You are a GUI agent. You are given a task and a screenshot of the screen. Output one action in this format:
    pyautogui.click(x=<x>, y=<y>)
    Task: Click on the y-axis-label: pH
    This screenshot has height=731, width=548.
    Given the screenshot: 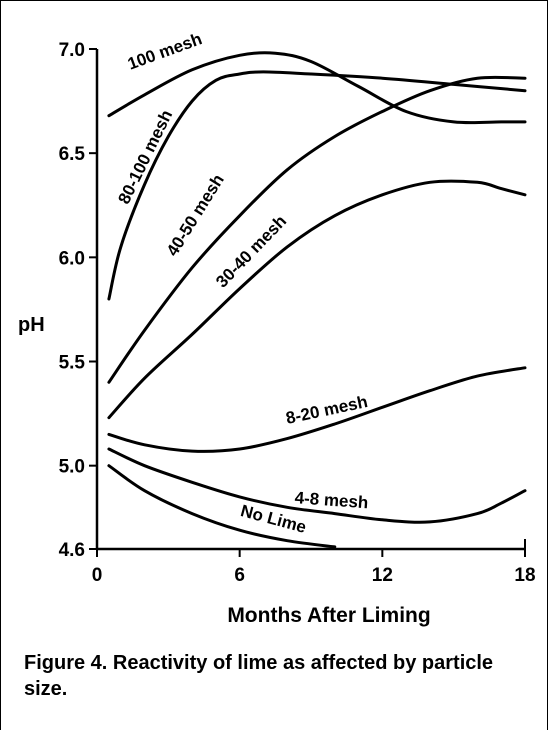 What is the action you would take?
    pyautogui.click(x=31, y=325)
    